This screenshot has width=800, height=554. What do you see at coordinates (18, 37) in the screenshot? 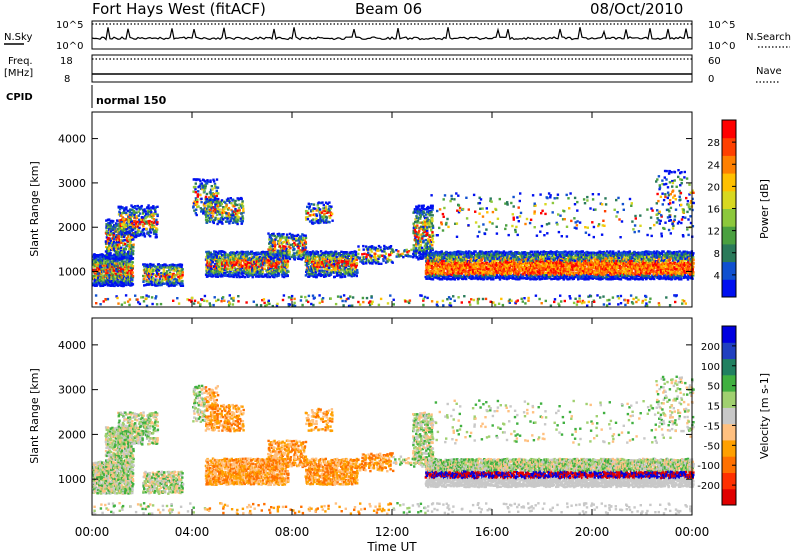
I see `nsky-label: N.Sky` at bounding box center [18, 37].